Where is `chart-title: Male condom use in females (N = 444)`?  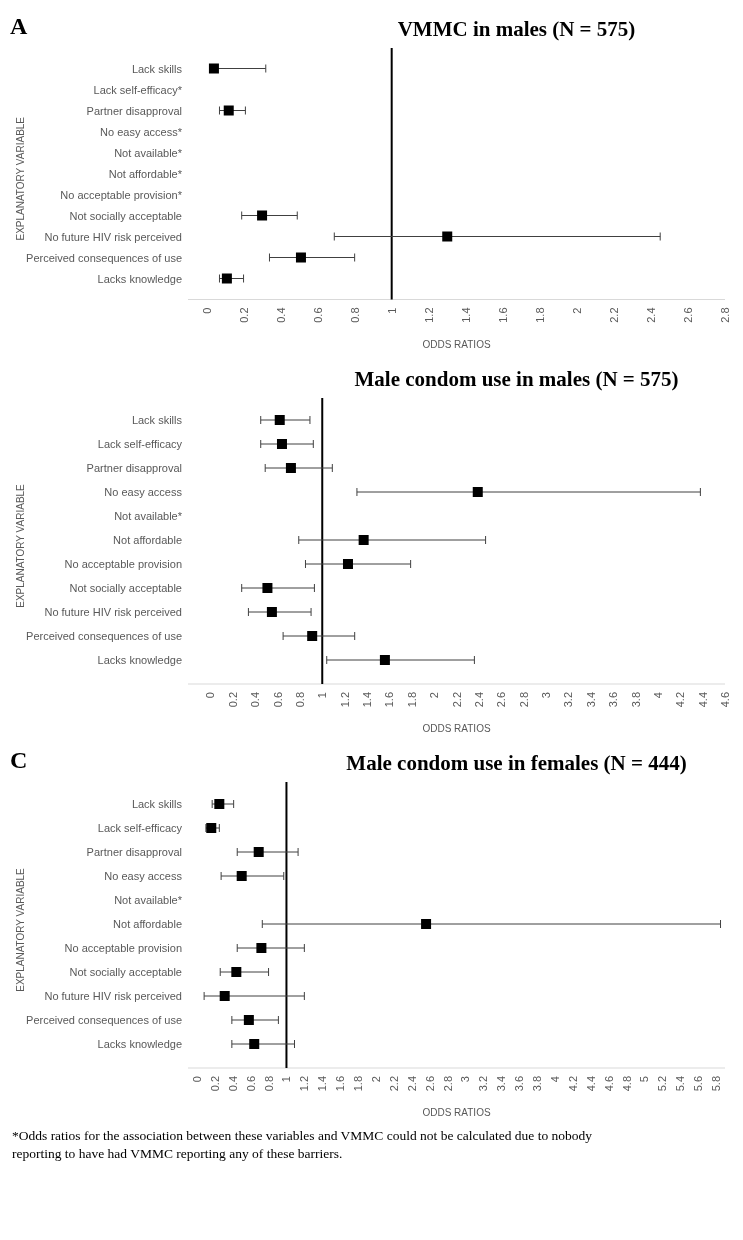 chart-title: Male condom use in females (N = 444) is located at coordinates (516, 762).